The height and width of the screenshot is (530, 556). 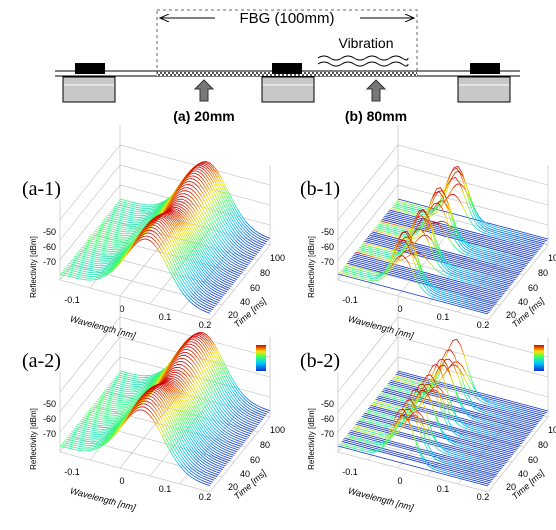 What do you see at coordinates (203, 116) in the screenshot?
I see `position-label: (a) 20mm` at bounding box center [203, 116].